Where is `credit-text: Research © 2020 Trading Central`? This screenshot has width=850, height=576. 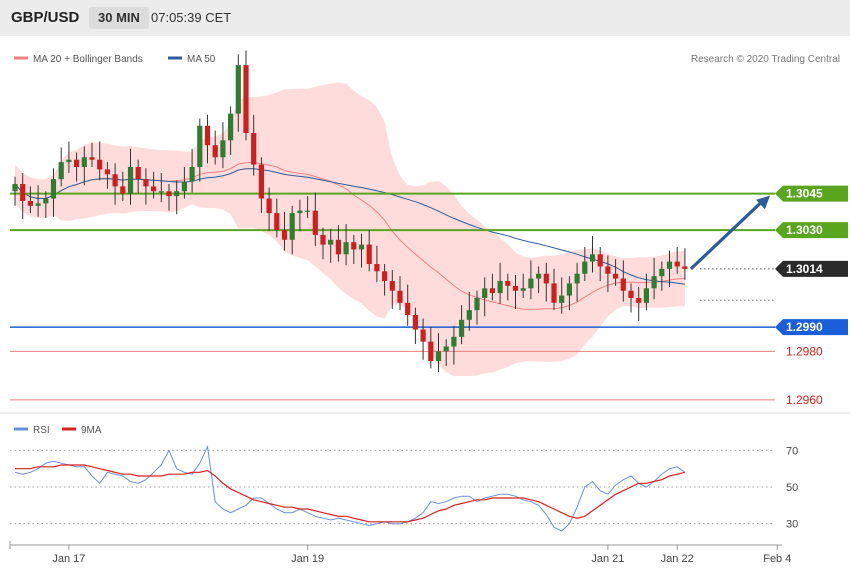 credit-text: Research © 2020 Trading Central is located at coordinates (765, 59).